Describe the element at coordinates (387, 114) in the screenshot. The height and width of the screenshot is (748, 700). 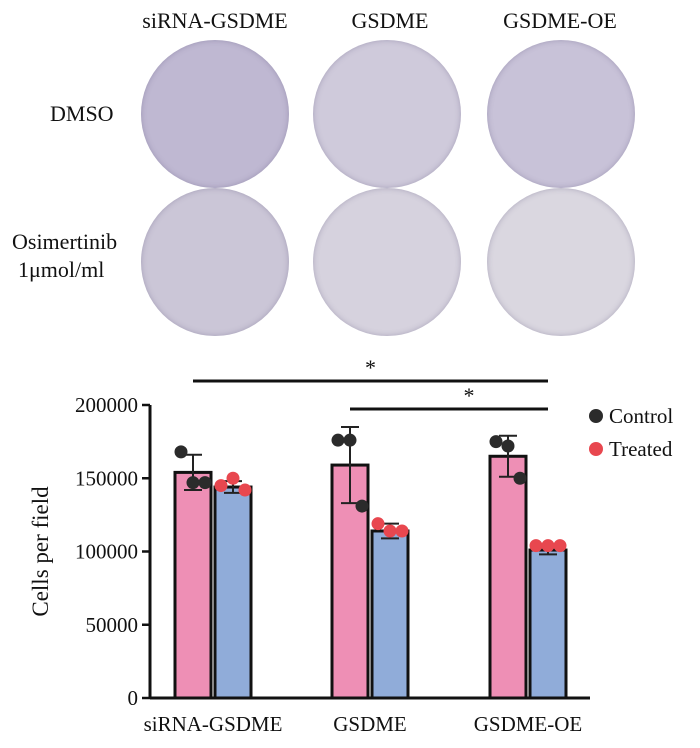
I see `well-image-dmso-gsdme` at that location.